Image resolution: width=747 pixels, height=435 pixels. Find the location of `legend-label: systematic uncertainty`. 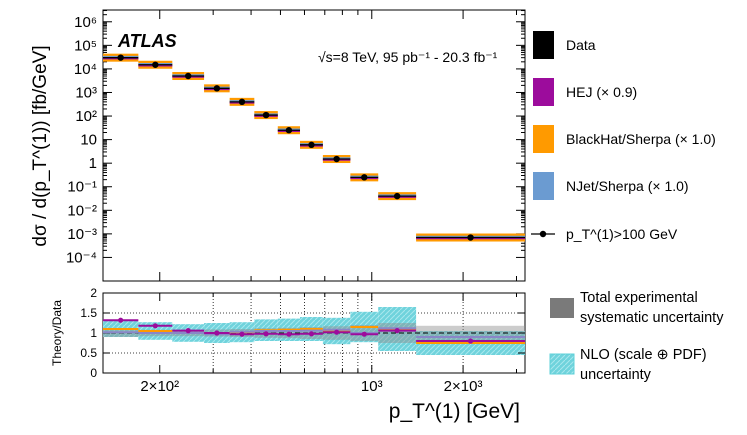

legend-label: systematic uncertainty is located at coordinates (652, 318).